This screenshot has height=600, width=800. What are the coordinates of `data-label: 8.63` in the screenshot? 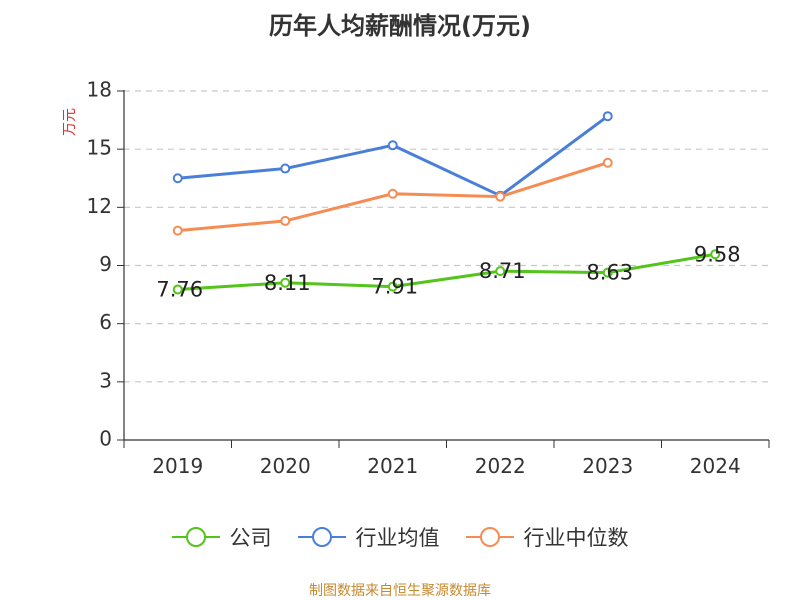 It's located at (609, 273).